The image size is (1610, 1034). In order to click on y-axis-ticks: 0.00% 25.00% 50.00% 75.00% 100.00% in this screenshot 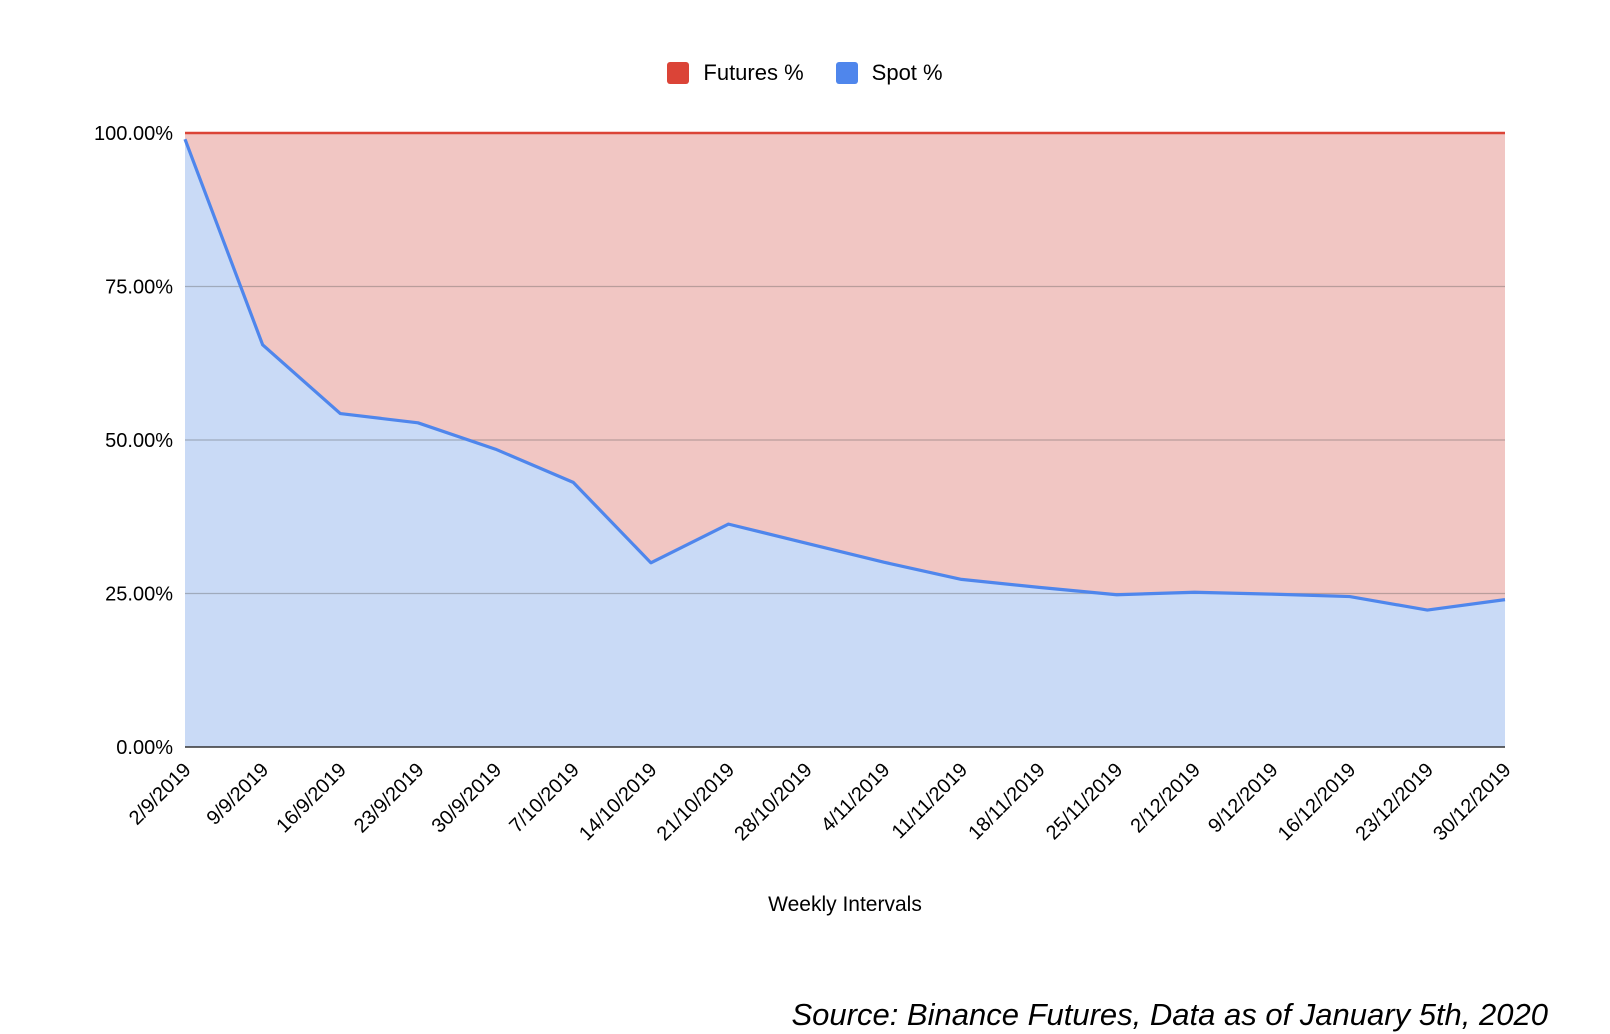, I will do `click(133, 441)`.